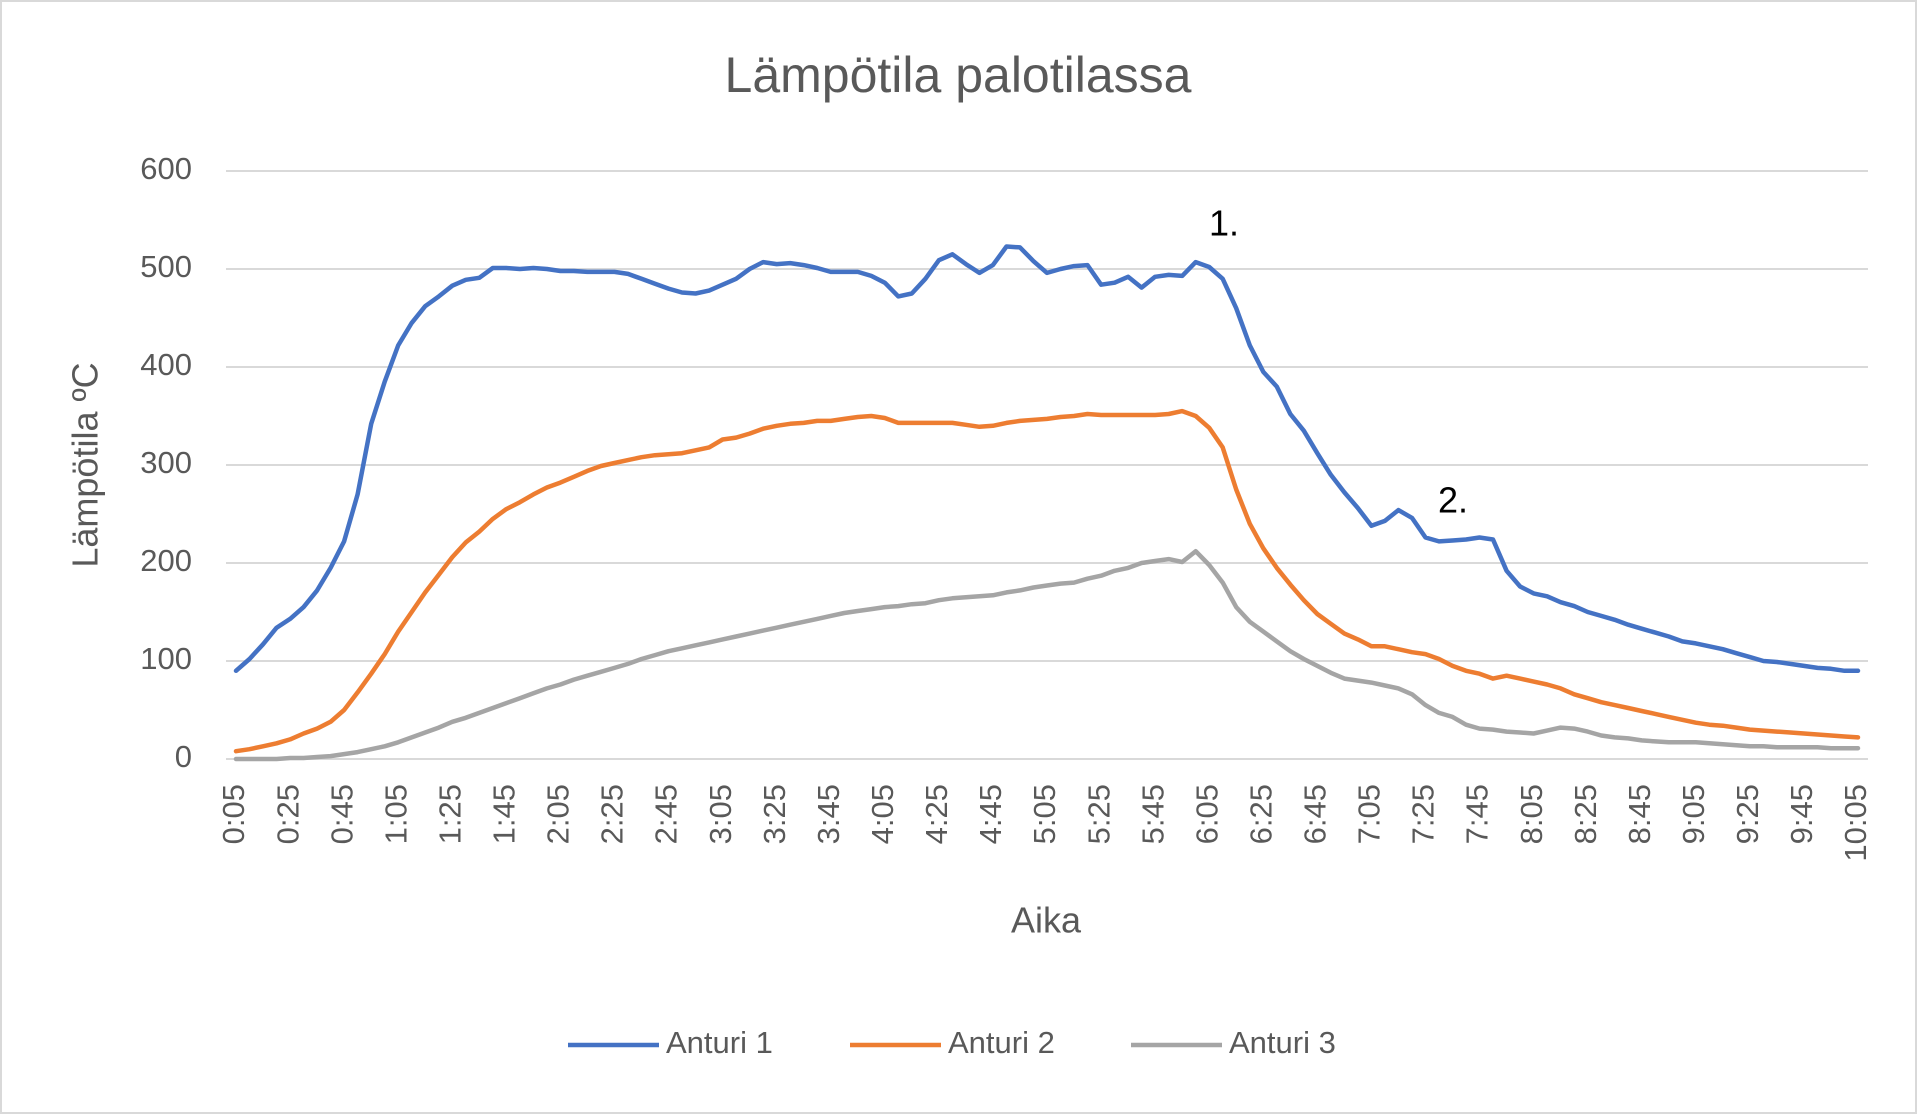 This screenshot has height=1114, width=1917. Describe the element at coordinates (719, 1042) in the screenshot. I see `legend-label: Anturi 1` at that location.